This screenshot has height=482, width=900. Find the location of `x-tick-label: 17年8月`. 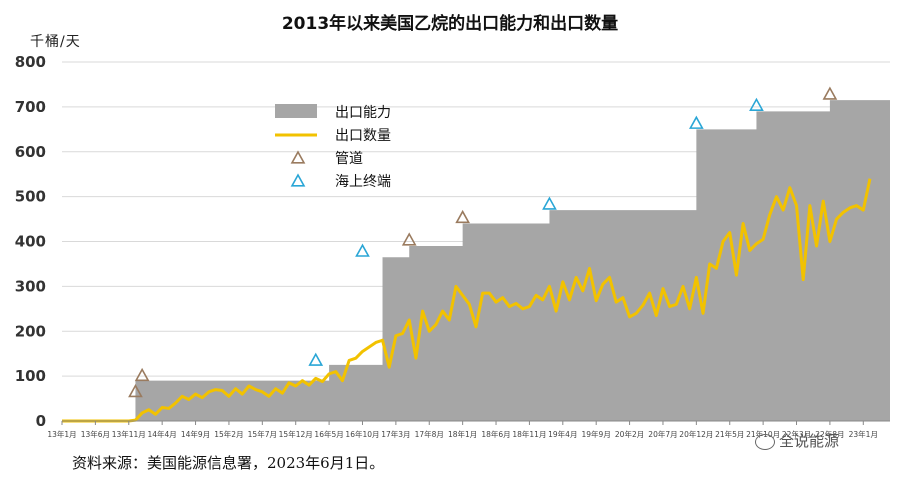

x-tick-label: 17年8月 is located at coordinates (429, 434).